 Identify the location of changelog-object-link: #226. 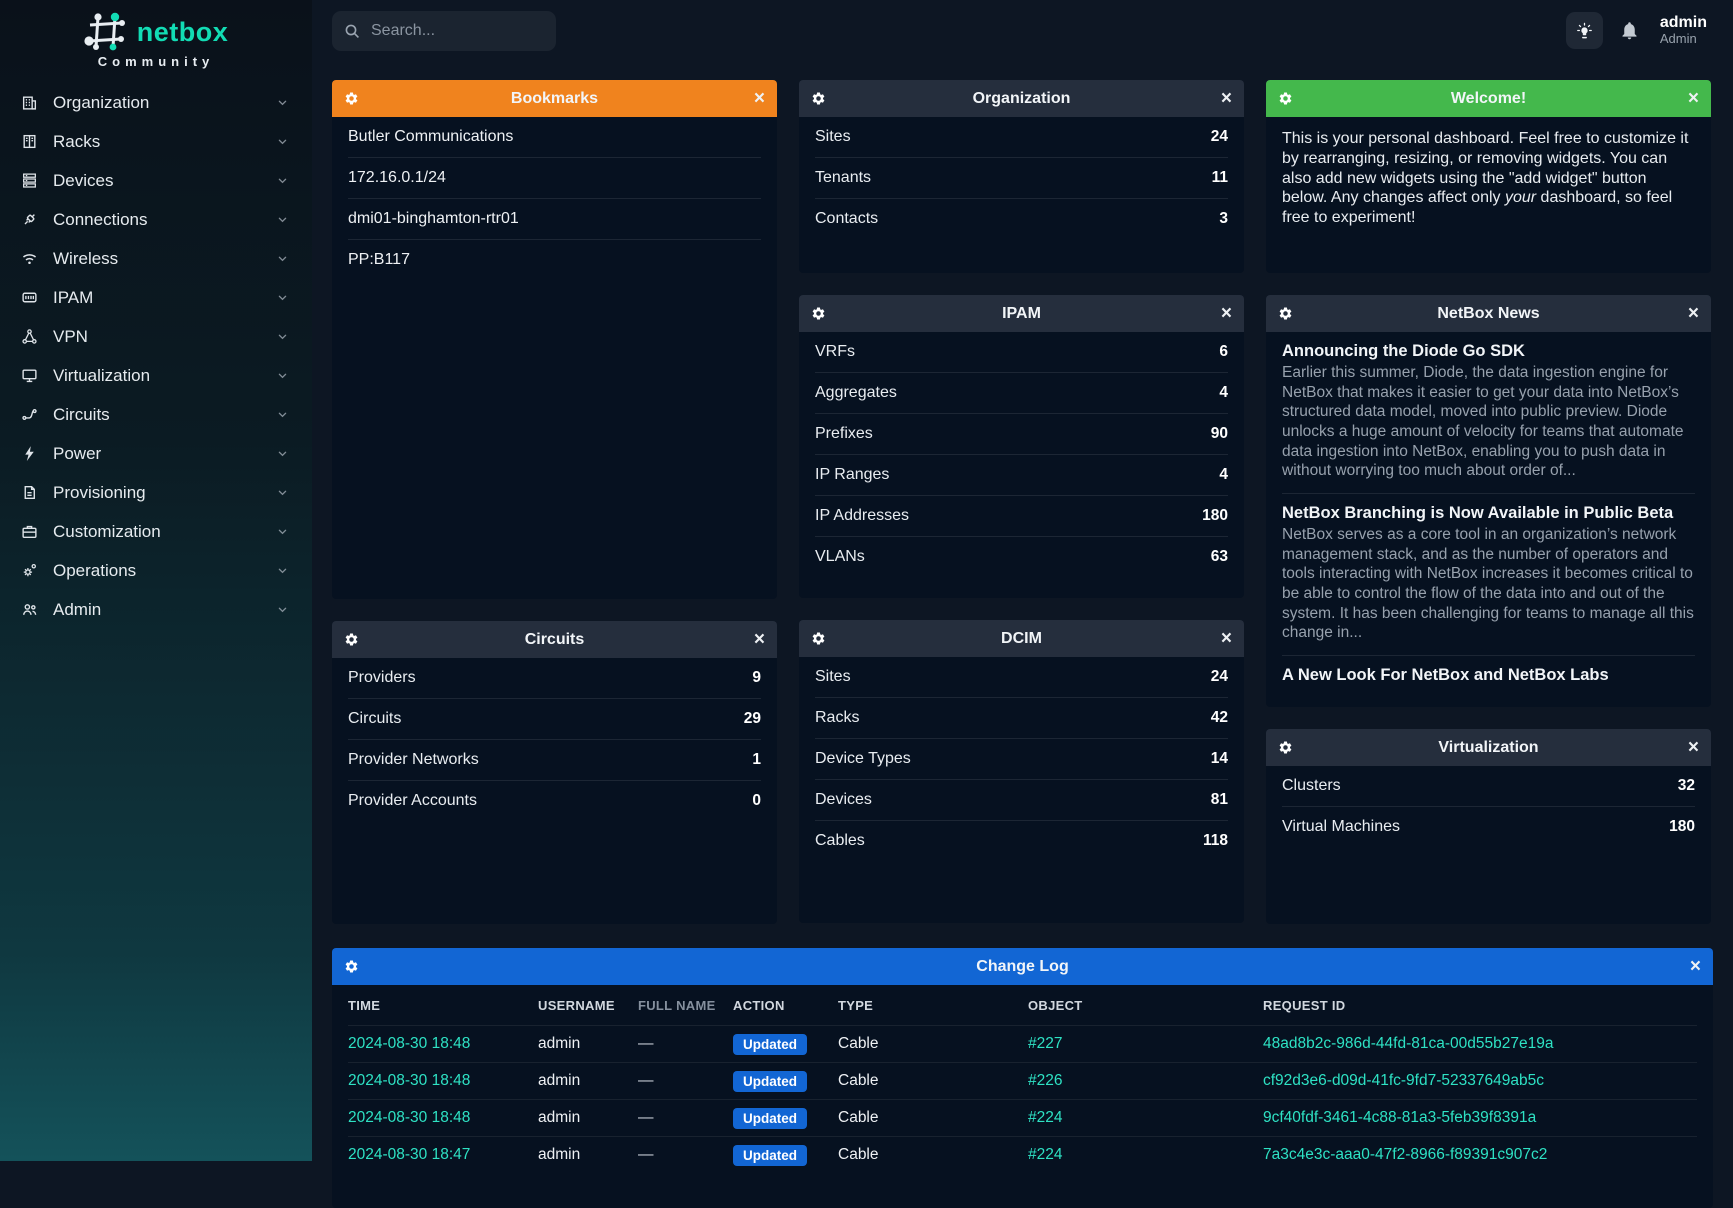
(1045, 1080).